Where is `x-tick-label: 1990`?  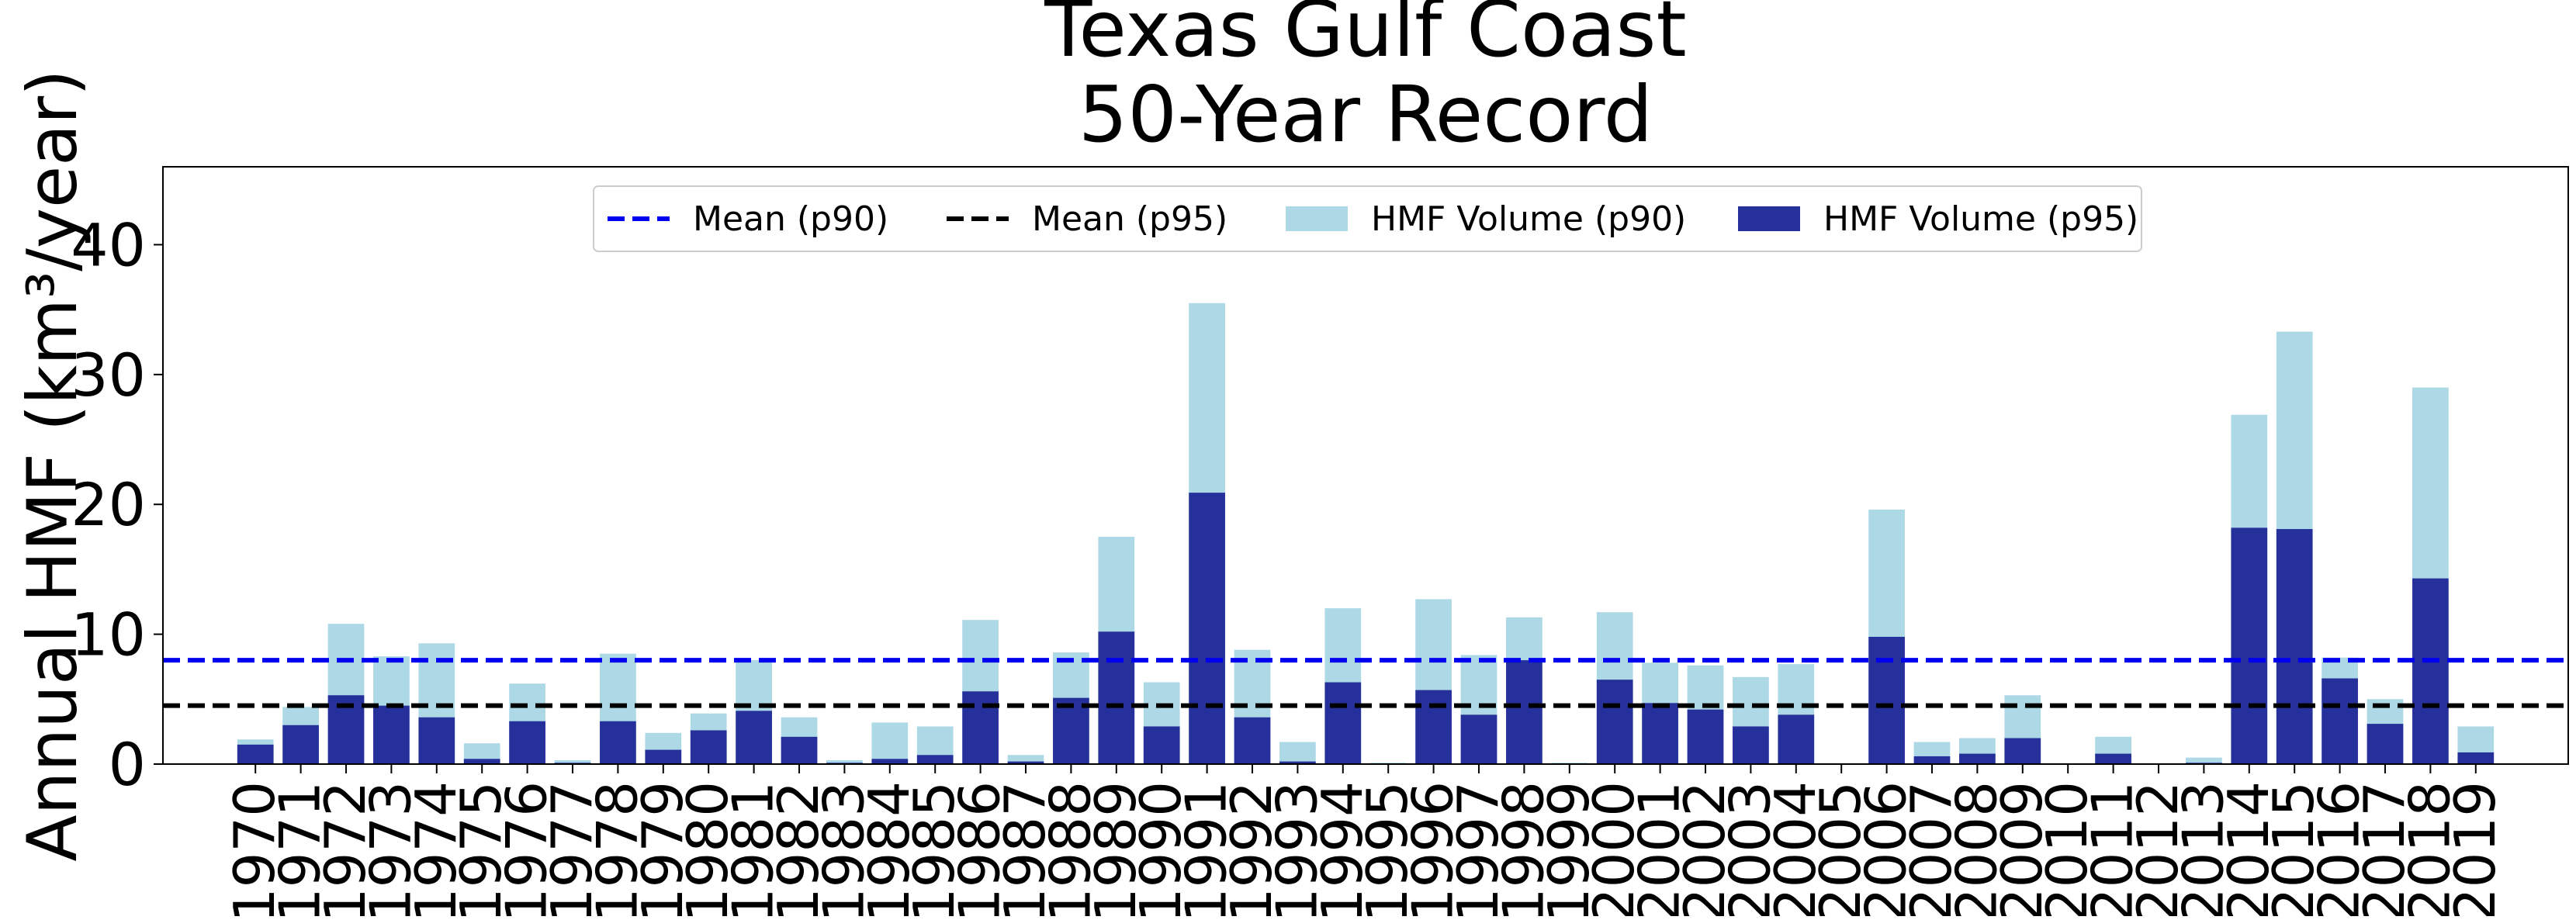 x-tick-label: 1990 is located at coordinates (1160, 848).